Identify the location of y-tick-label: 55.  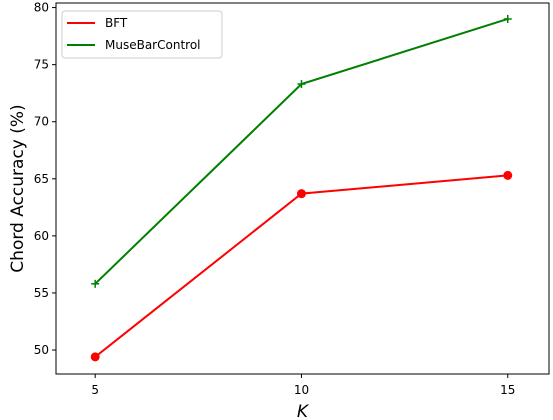
(41, 293).